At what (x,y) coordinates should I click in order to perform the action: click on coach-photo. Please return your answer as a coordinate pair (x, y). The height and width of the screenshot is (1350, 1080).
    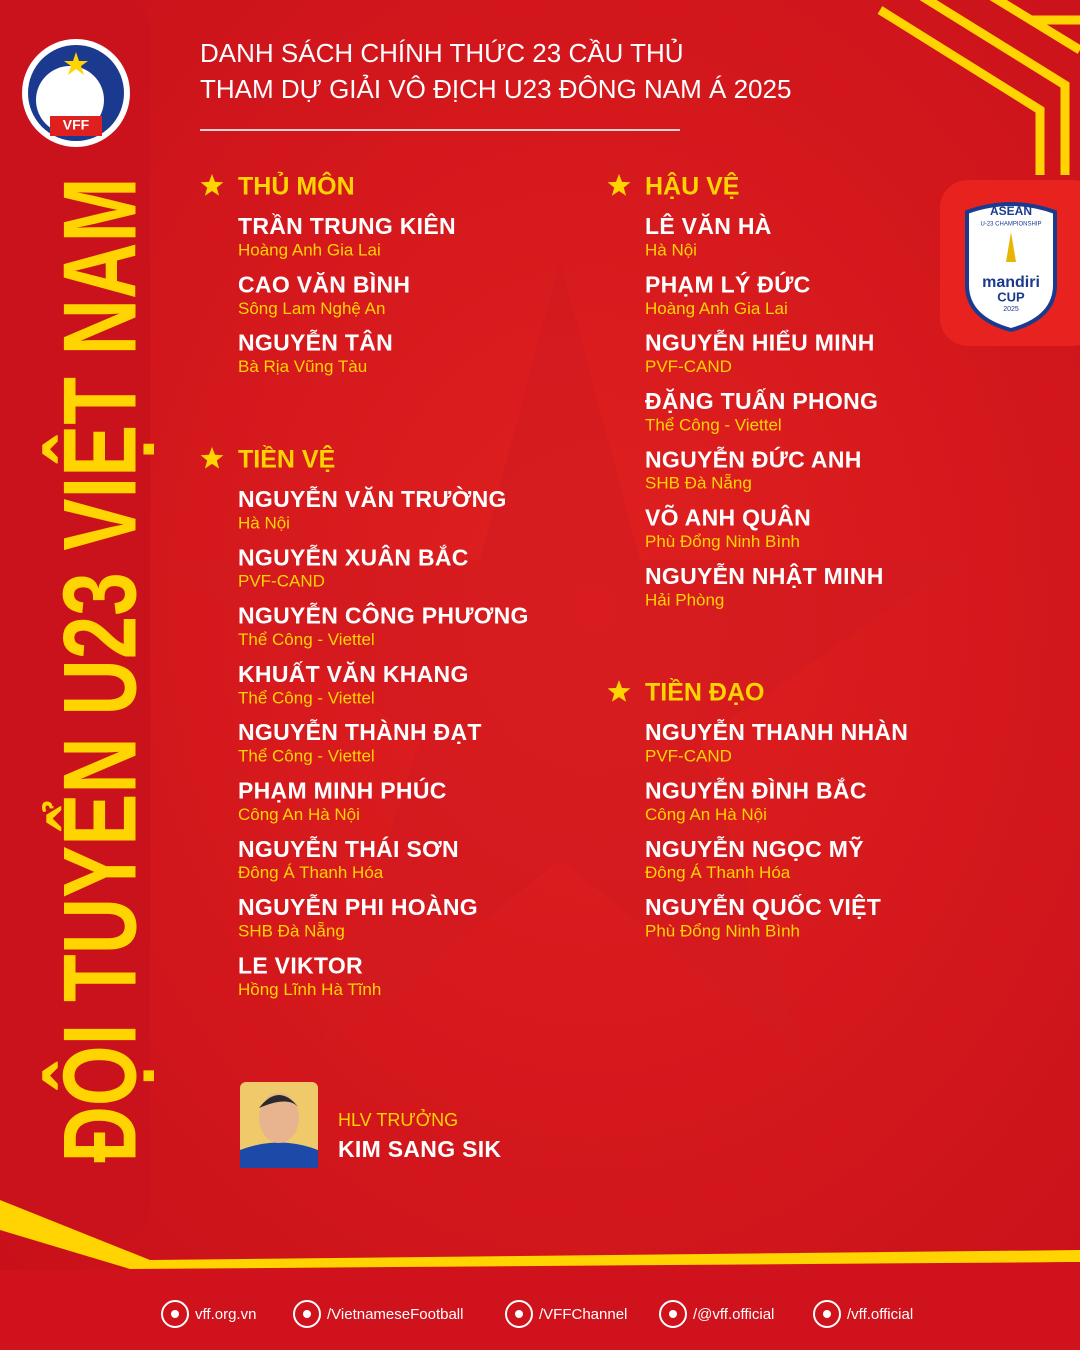
    Looking at the image, I should click on (279, 1125).